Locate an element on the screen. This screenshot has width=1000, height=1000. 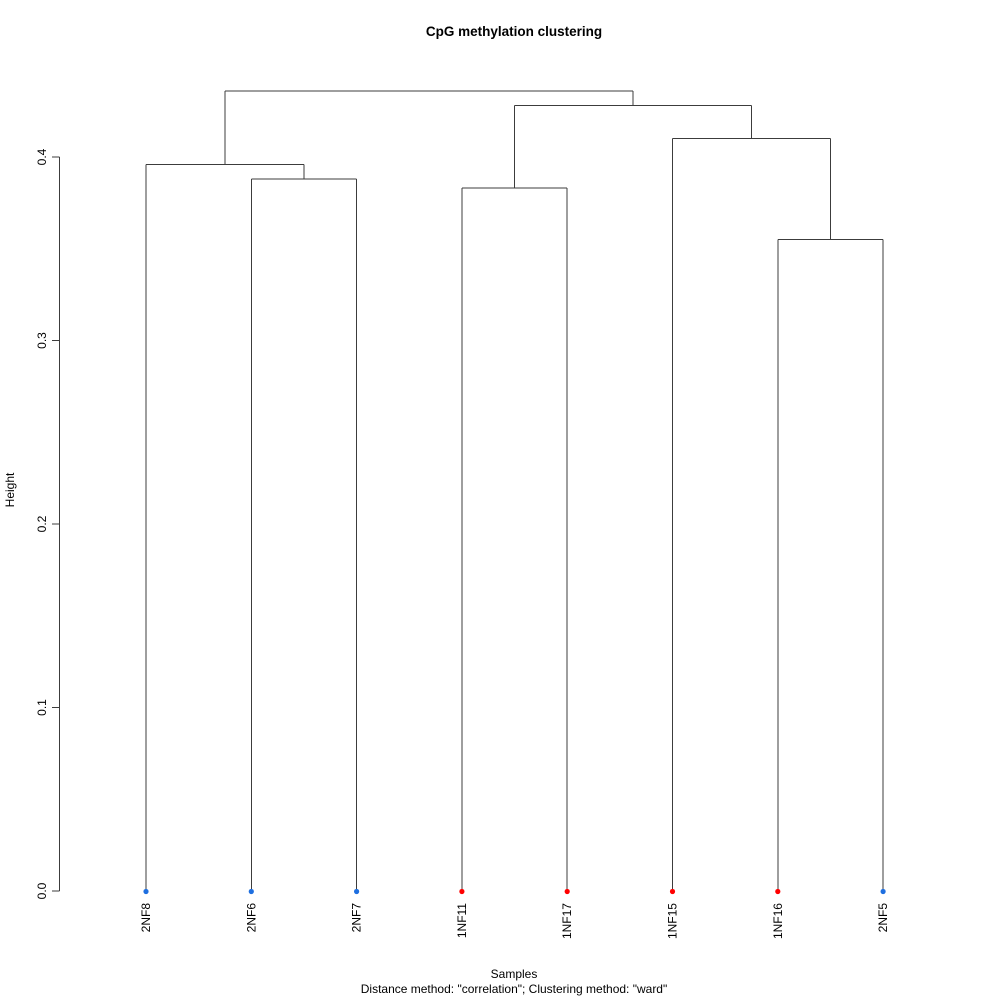
leaf-label: 2NF5 is located at coordinates (883, 918).